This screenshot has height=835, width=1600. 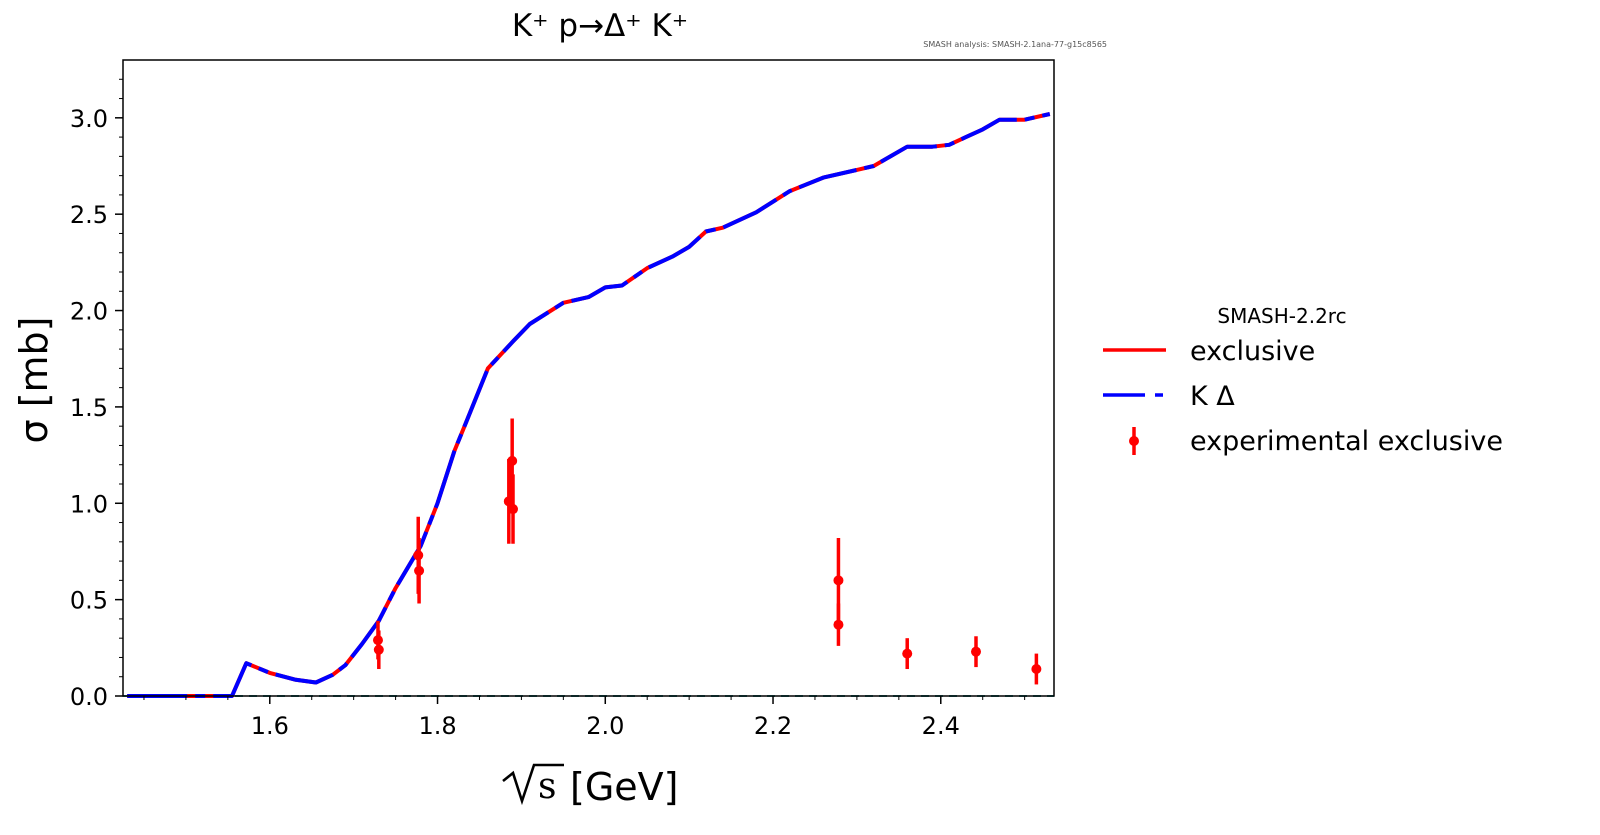 I want to click on x-axis-label-unit: [GeV], so click(x=624, y=787).